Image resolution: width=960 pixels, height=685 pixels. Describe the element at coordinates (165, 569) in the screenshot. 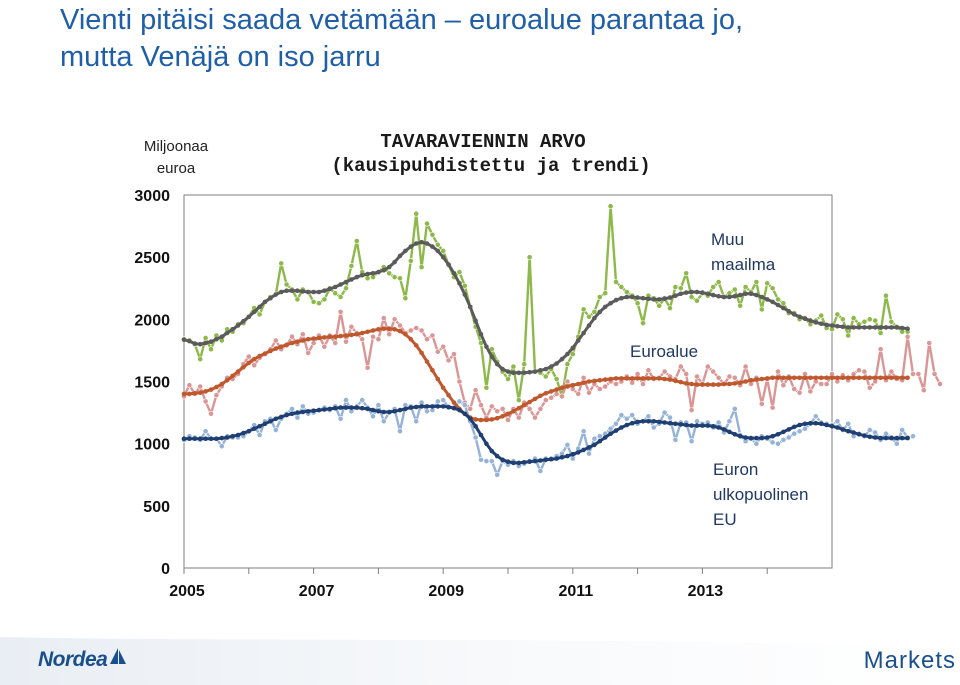

I see `y-tick-label: 0` at that location.